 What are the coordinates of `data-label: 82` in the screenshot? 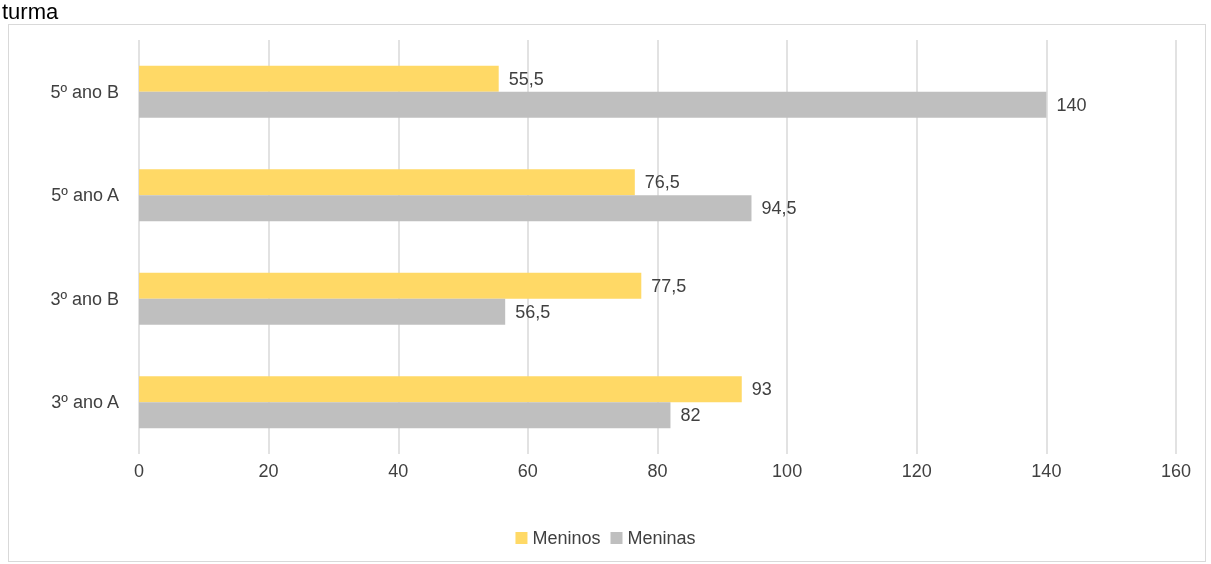 It's located at (690, 415).